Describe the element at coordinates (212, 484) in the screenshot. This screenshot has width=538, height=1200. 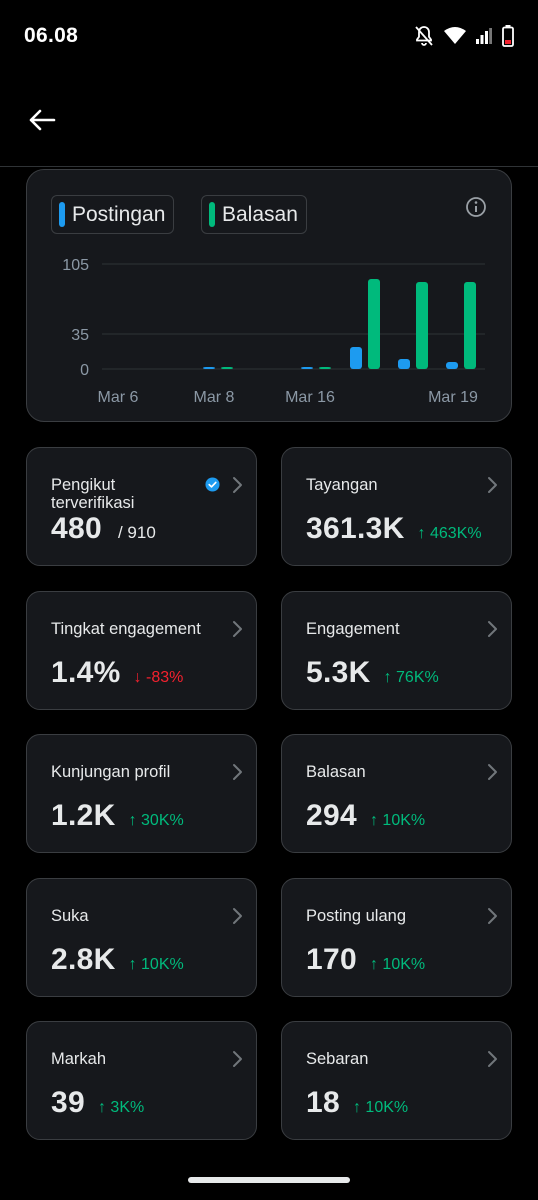
I see `verified-badge-icon` at that location.